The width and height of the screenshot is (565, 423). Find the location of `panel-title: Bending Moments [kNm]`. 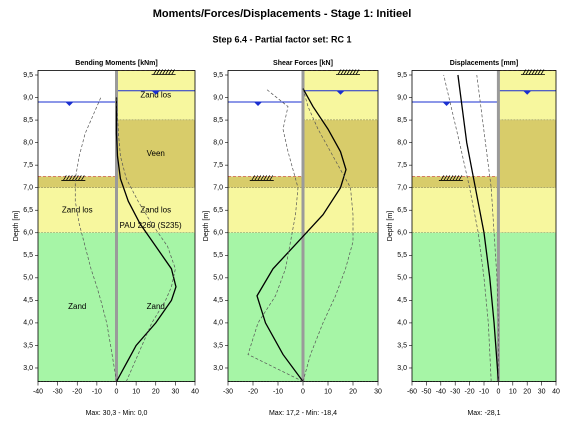

panel-title: Bending Moments [kNm] is located at coordinates (116, 63).